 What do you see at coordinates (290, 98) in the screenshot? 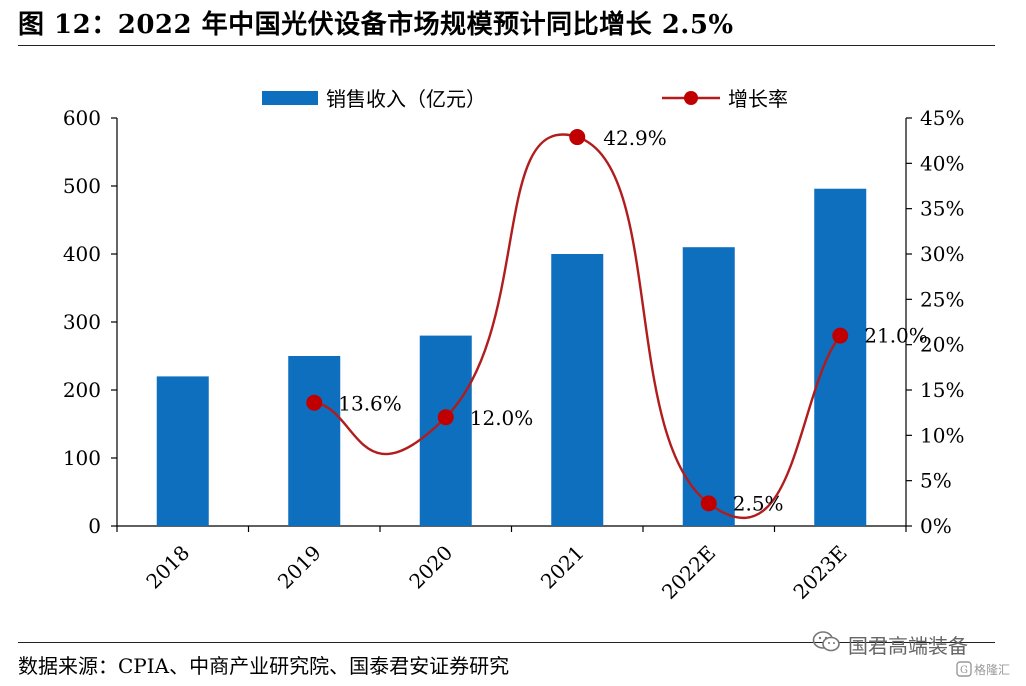
I see `legend-bar-swatch` at bounding box center [290, 98].